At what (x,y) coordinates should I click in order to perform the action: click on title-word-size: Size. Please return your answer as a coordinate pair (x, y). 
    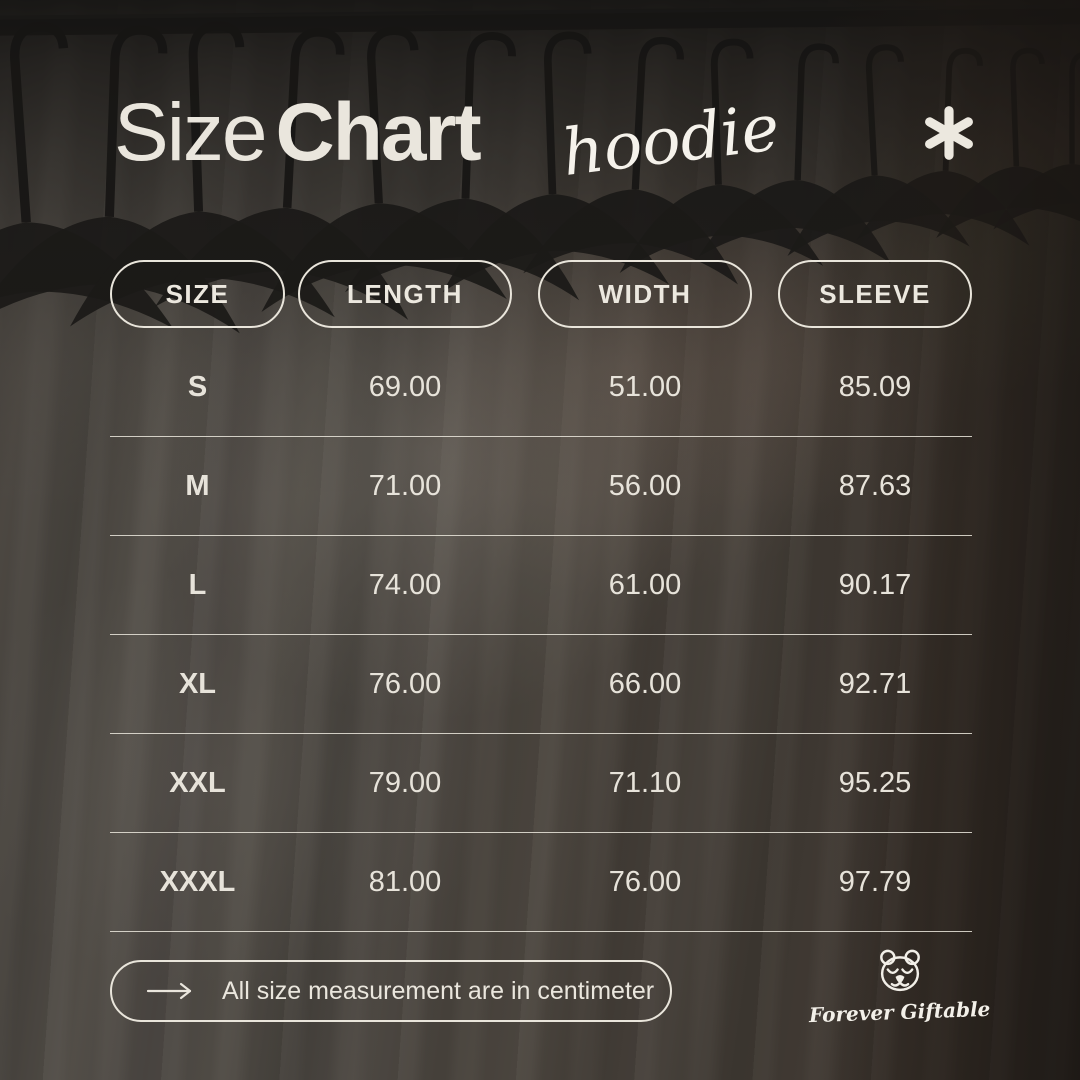
    Looking at the image, I should click on (191, 132).